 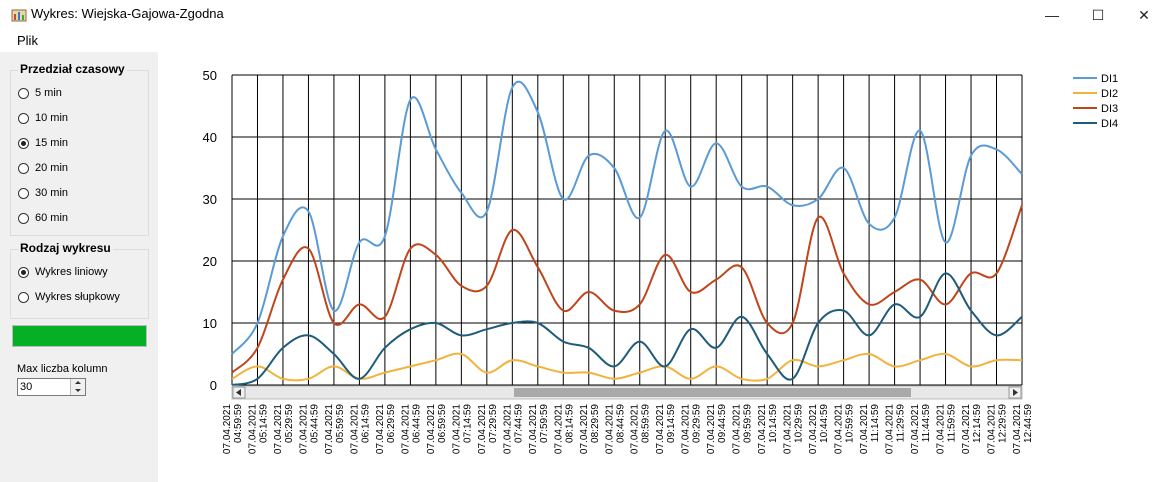 I want to click on x-tick-time: 05:59:59, so click(x=340, y=423).